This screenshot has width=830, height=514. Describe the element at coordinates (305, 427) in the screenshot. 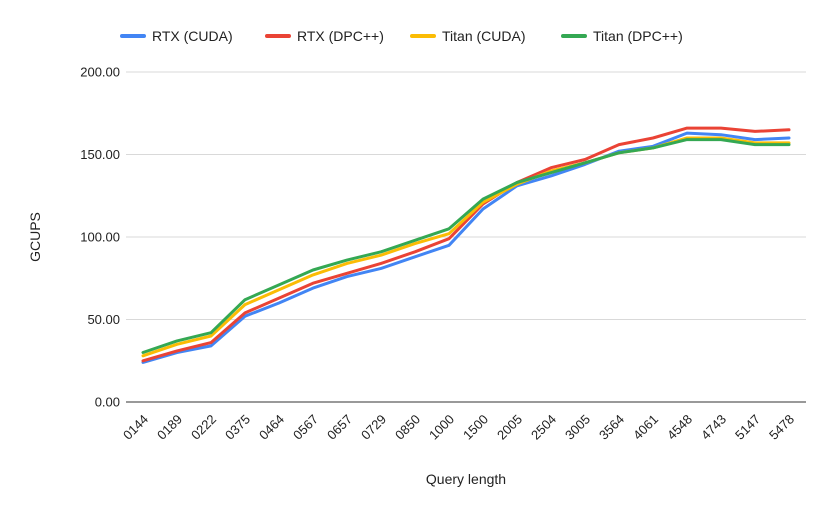

I see `x-tick-label: 0567` at that location.